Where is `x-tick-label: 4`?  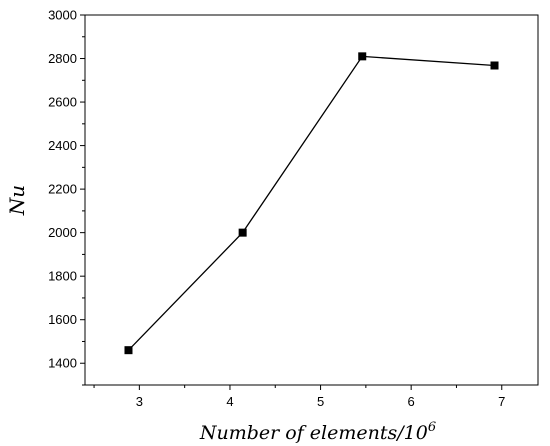
x-tick-label: 4 is located at coordinates (229, 401).